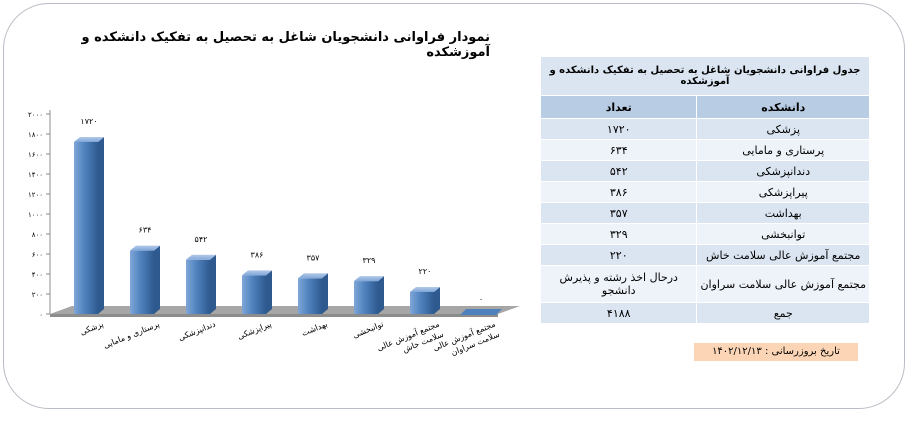 The width and height of the screenshot is (909, 423). I want to click on total-count-cell: ۴۱۸۸, so click(618, 313).